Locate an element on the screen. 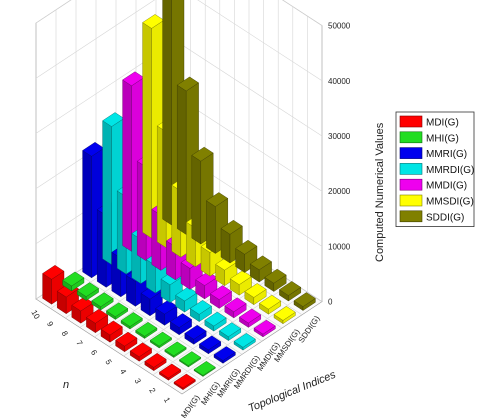  bar-sddig-n4 is located at coordinates (260, 269).